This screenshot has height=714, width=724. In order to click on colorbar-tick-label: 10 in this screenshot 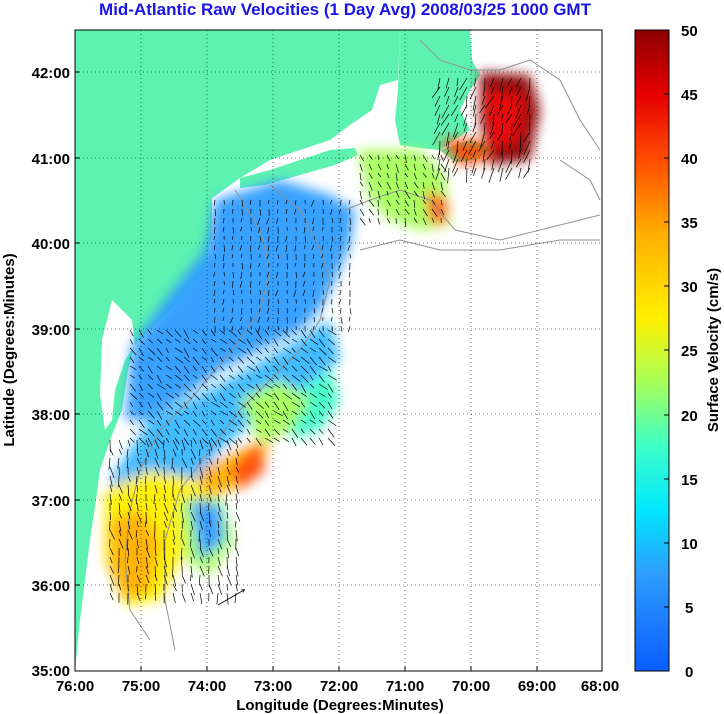, I will do `click(689, 544)`.